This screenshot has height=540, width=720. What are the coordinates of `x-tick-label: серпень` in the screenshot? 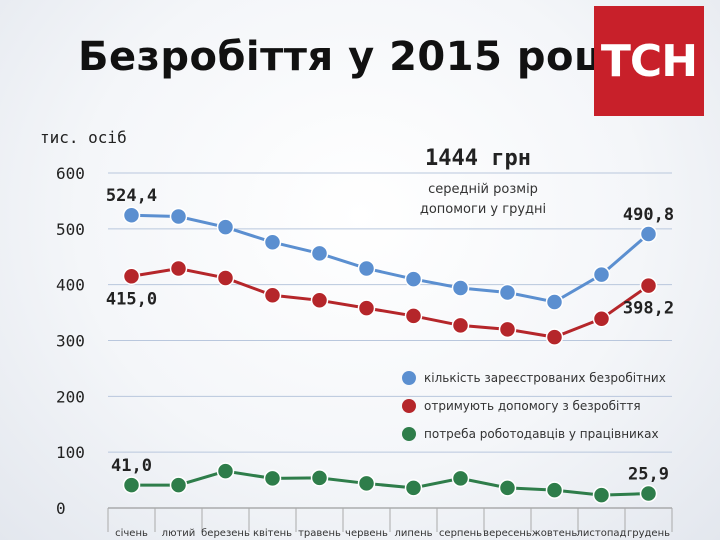 It's located at (460, 533).